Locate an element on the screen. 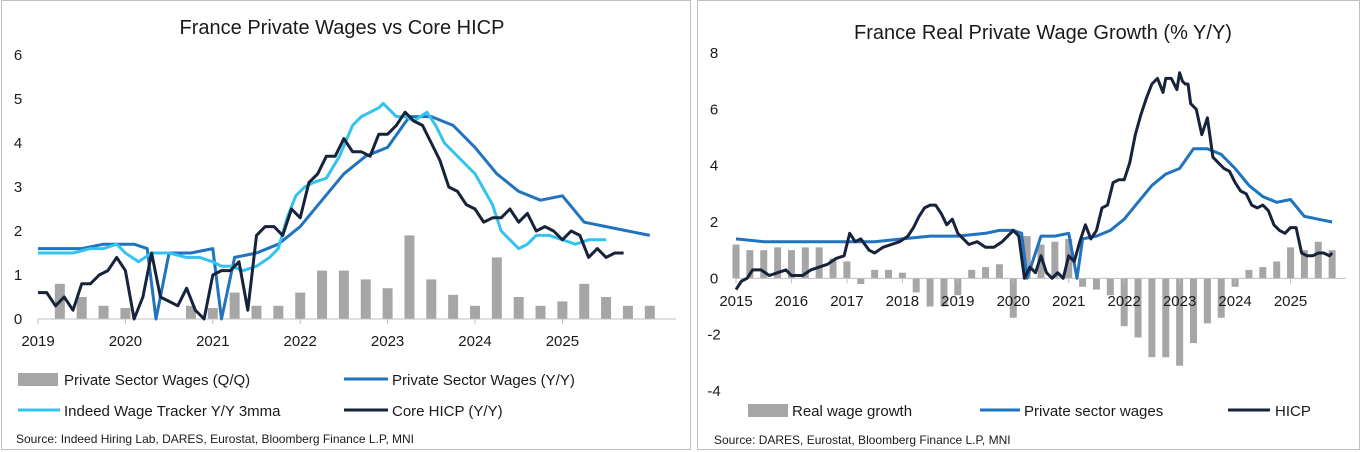 The width and height of the screenshot is (1362, 452). legend-label-indeed: Indeed Wage Tracker Y/Y 3mma is located at coordinates (172, 411).